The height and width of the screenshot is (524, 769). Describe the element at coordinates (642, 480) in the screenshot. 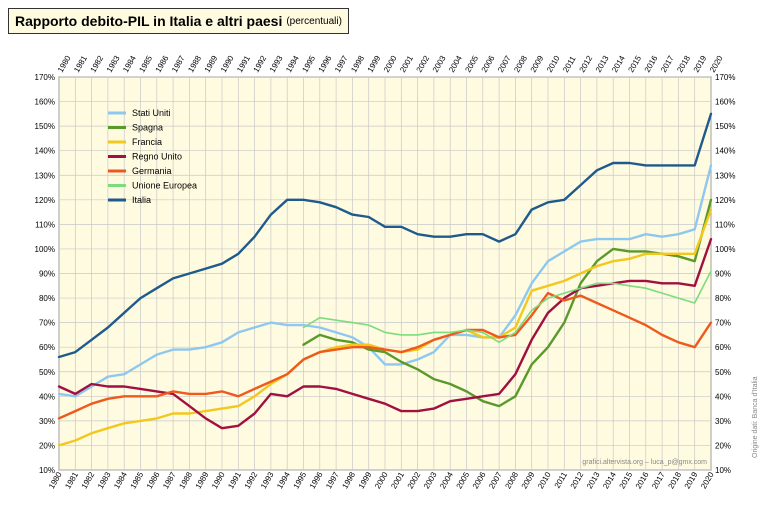

I see `x-tick-label-bottom: 2016` at that location.